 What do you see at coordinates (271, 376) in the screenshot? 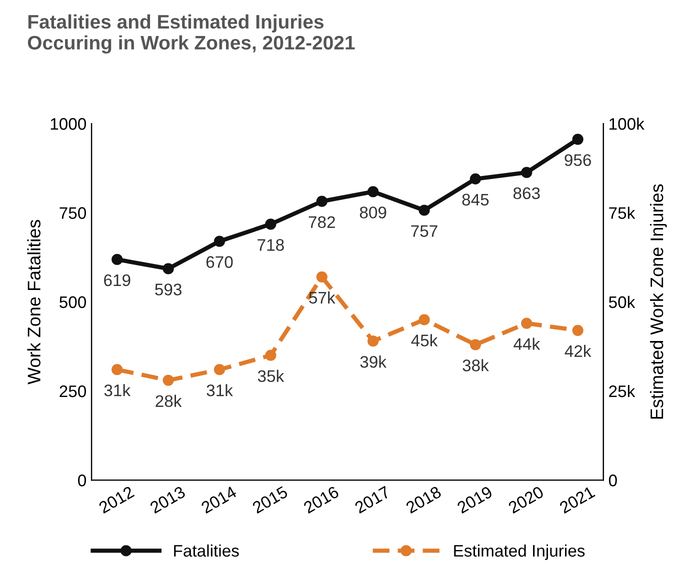
I see `data-label: 35k` at bounding box center [271, 376].